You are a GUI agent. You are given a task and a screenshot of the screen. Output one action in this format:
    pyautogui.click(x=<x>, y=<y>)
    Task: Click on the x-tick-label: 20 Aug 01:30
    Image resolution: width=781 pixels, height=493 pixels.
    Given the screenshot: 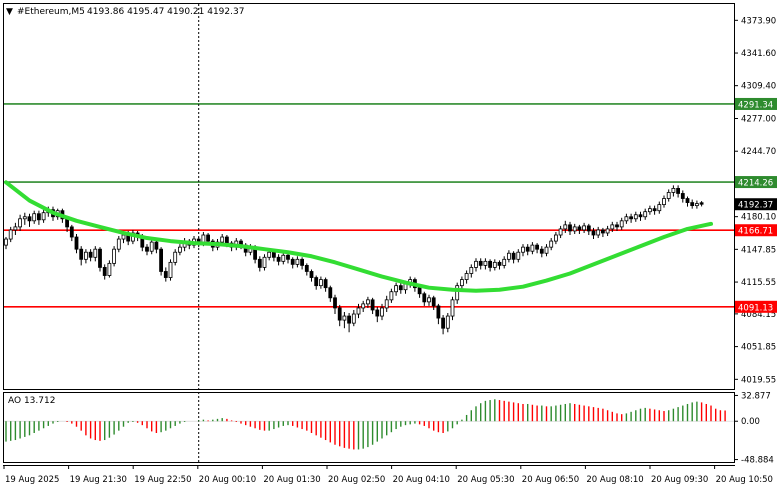 What is the action you would take?
    pyautogui.click(x=291, y=480)
    